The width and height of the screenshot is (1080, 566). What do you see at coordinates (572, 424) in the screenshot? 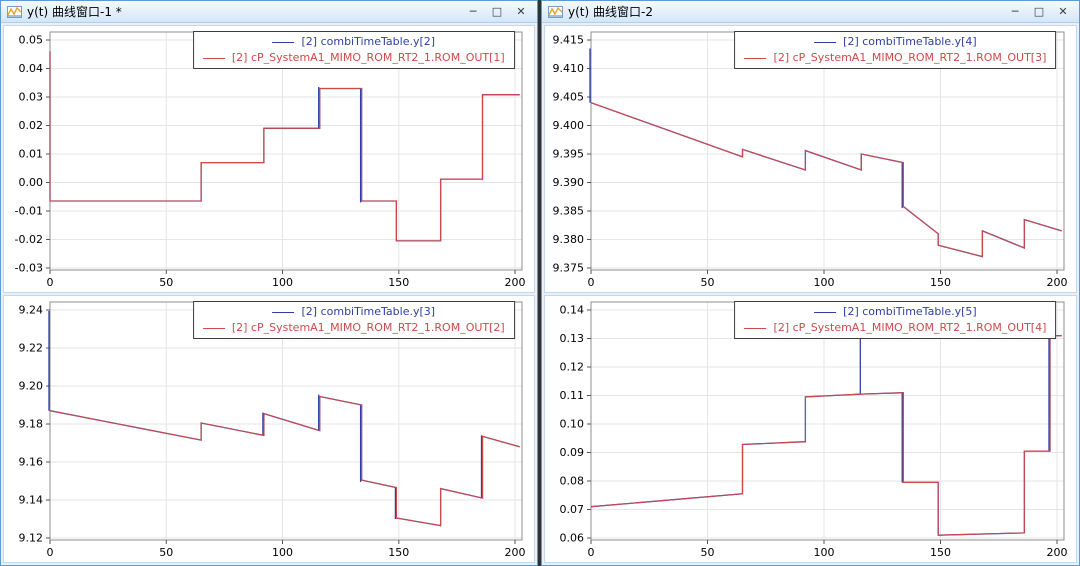
I see `svg-text: 0.10` at bounding box center [572, 424].